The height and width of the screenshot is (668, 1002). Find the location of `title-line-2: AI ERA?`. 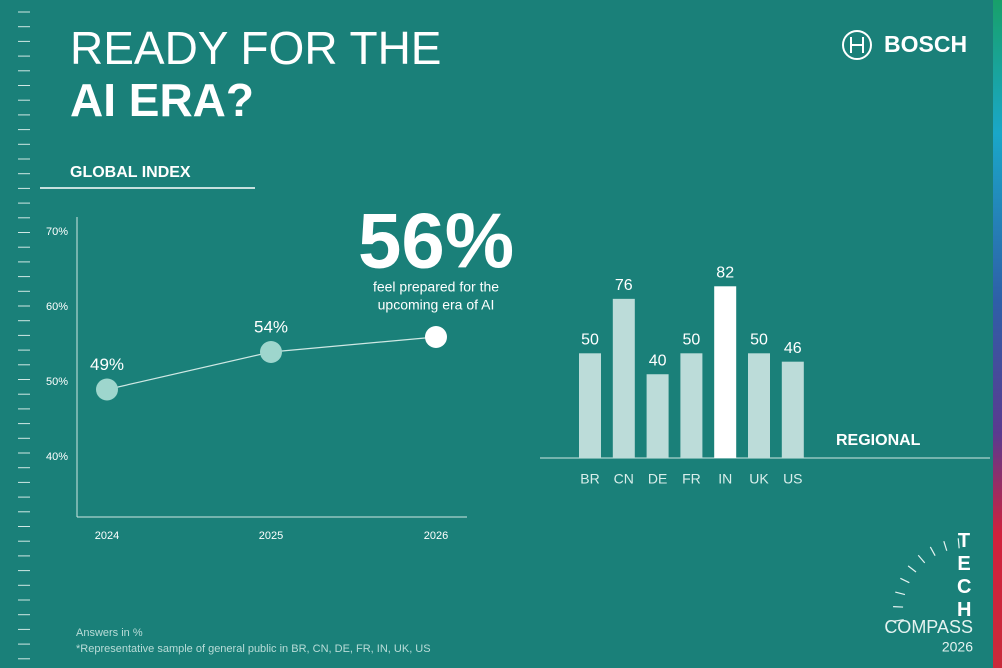

title-line-2: AI ERA? is located at coordinates (162, 100).